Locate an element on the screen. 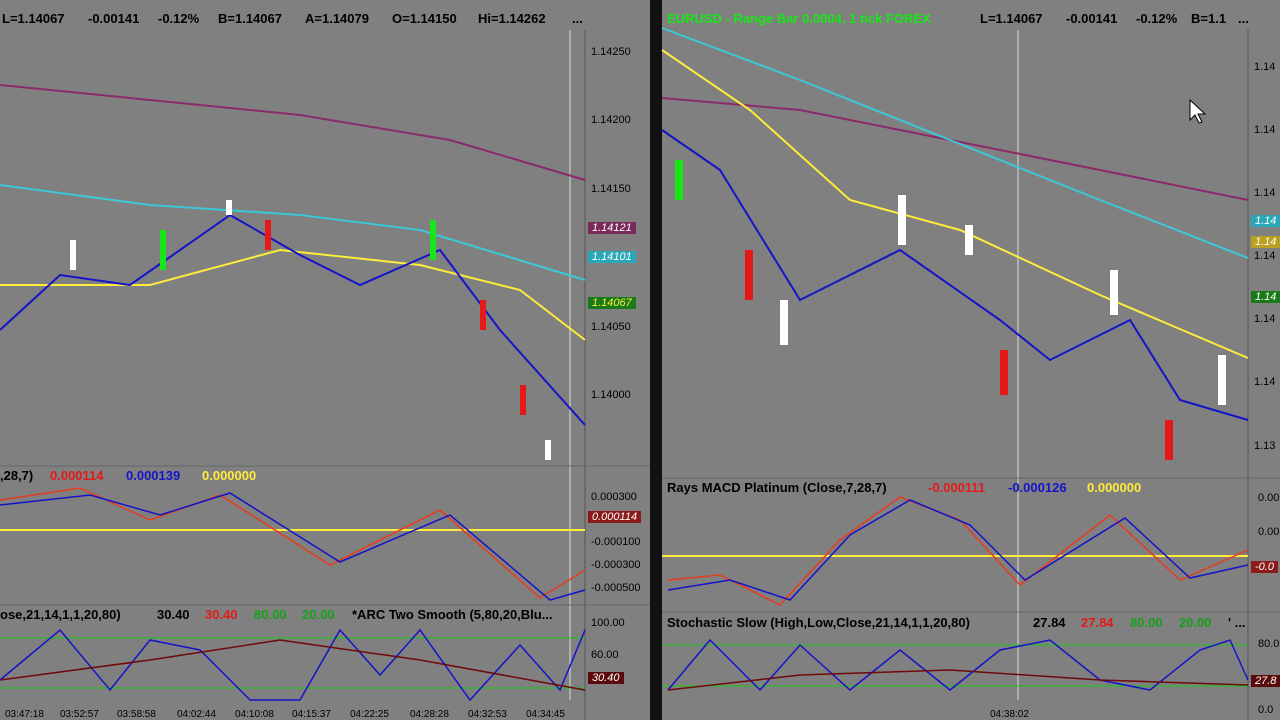 This screenshot has width=1280, height=720. time-label: 04:32:53 is located at coordinates (487, 714).